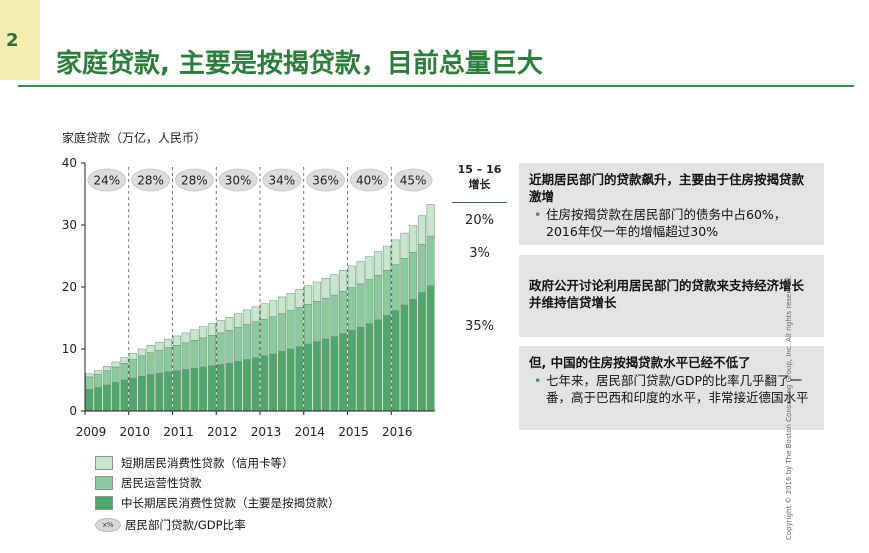 This screenshot has width=869, height=553. I want to click on growth-header-line-2: 增长, so click(479, 184).